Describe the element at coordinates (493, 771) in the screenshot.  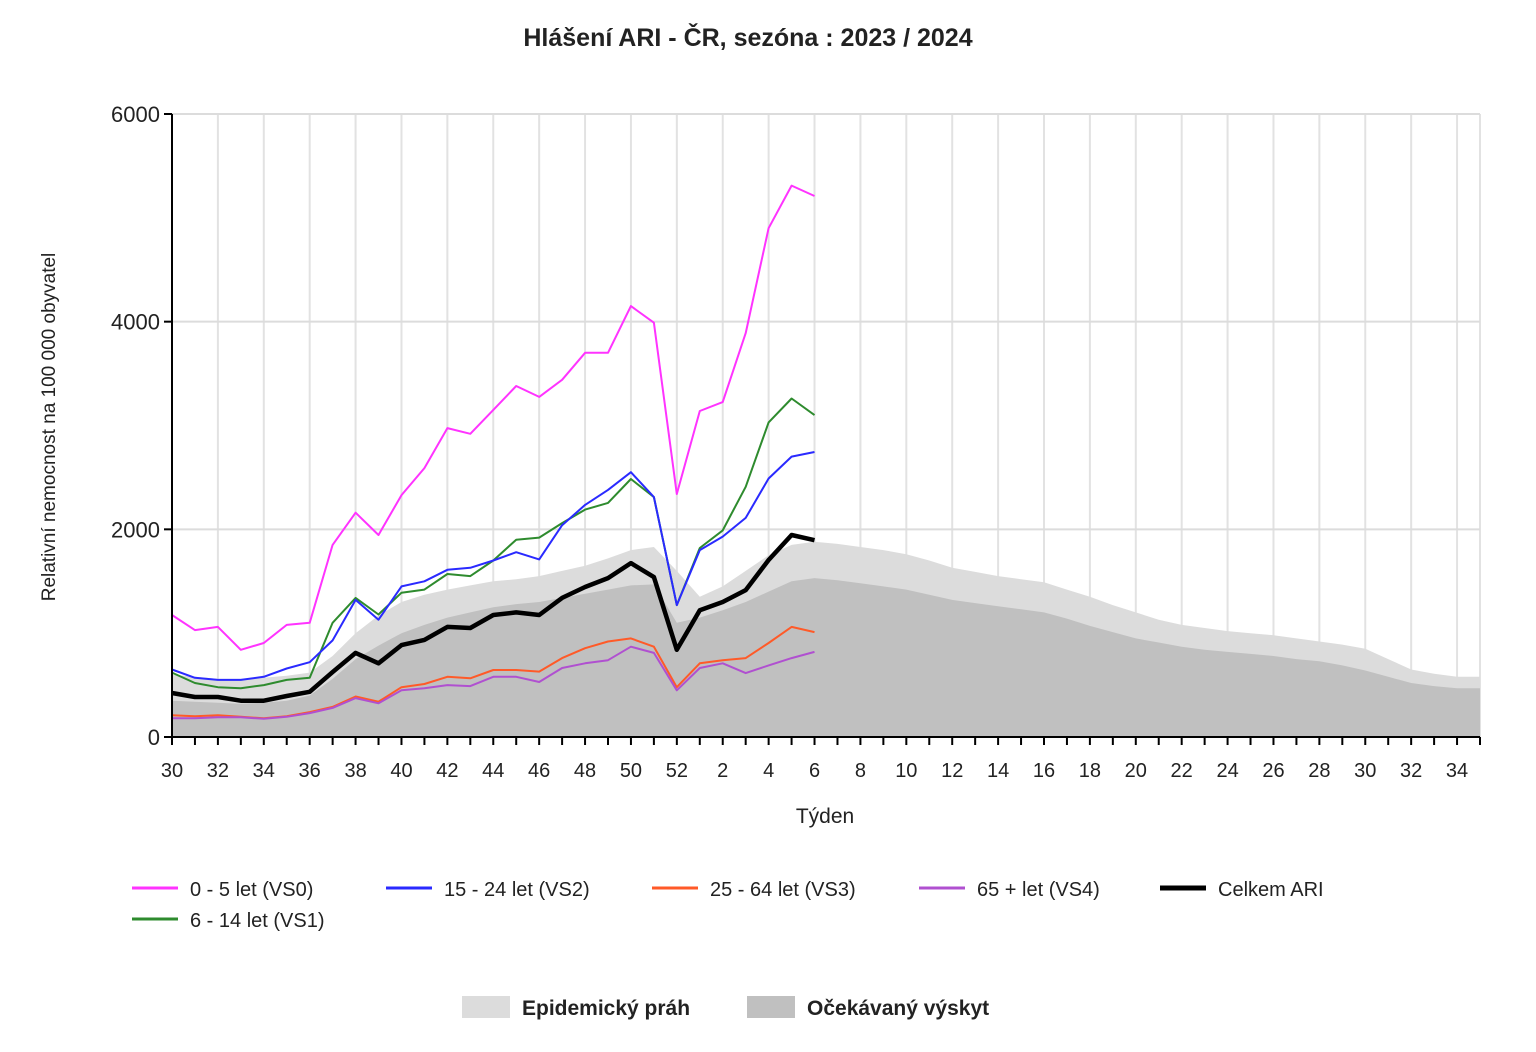
I see `x-tick-label: 44` at that location.